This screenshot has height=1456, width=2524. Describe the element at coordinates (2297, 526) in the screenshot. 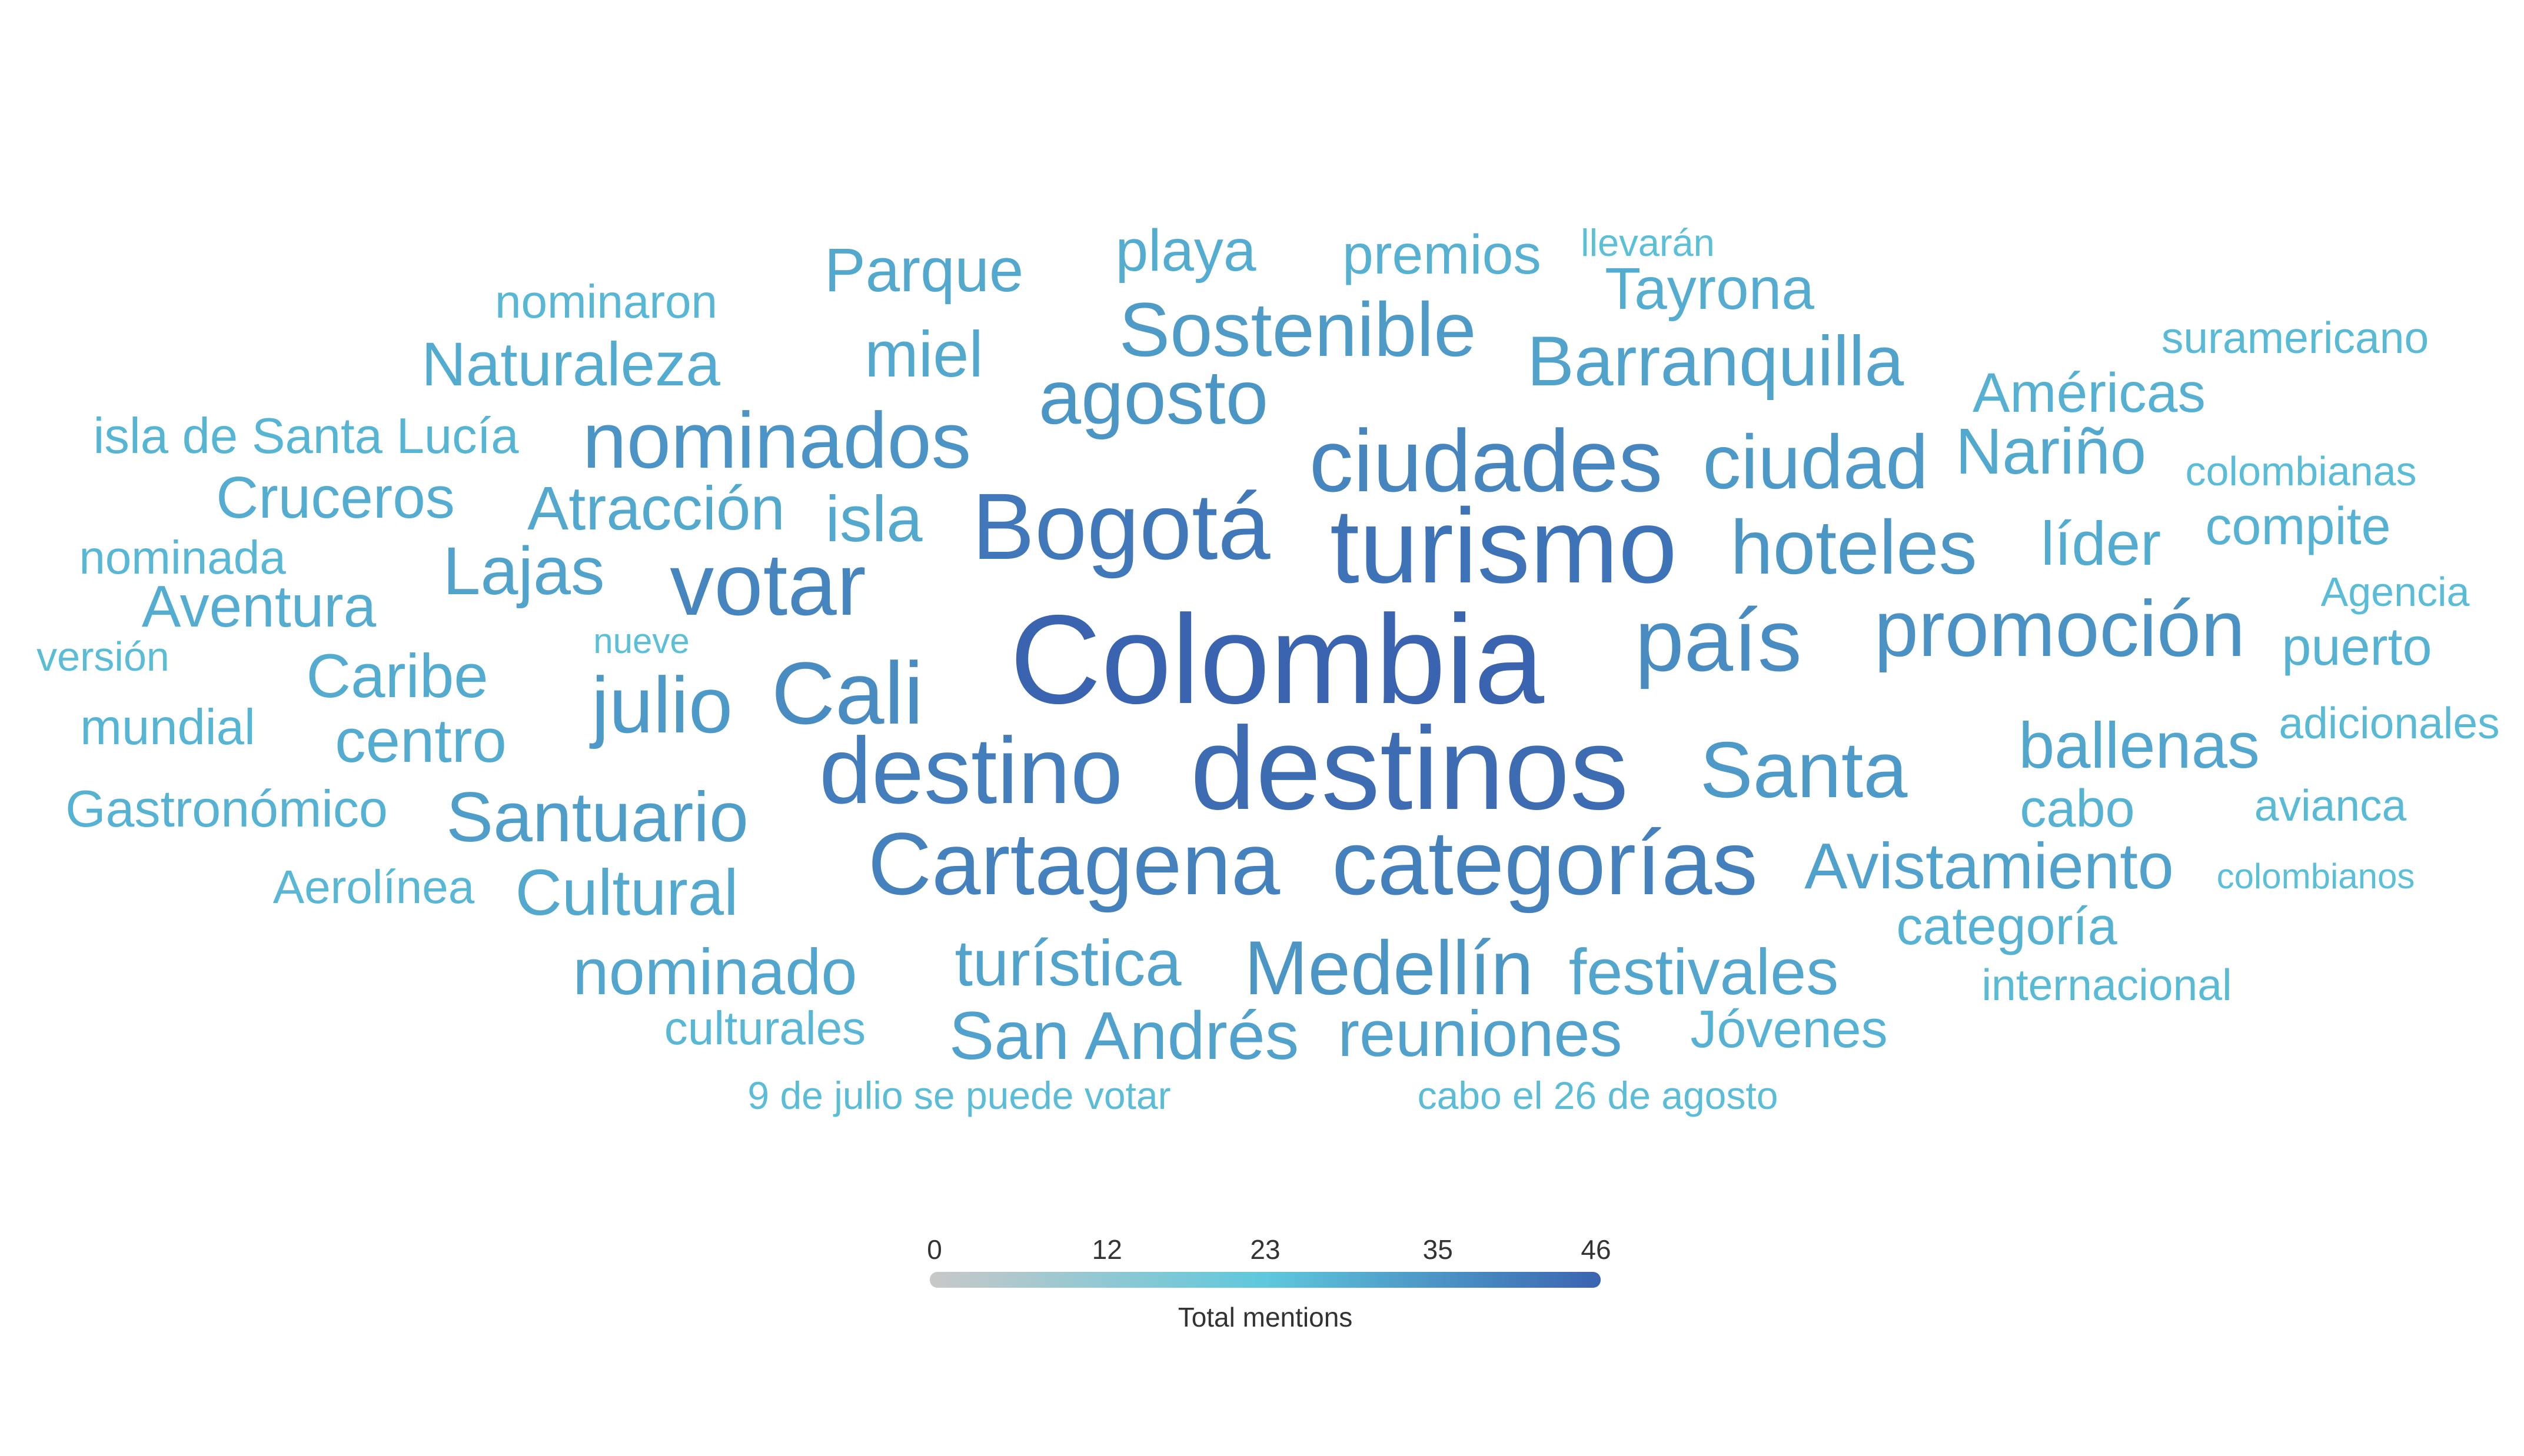

I see `word-compite: compite` at that location.